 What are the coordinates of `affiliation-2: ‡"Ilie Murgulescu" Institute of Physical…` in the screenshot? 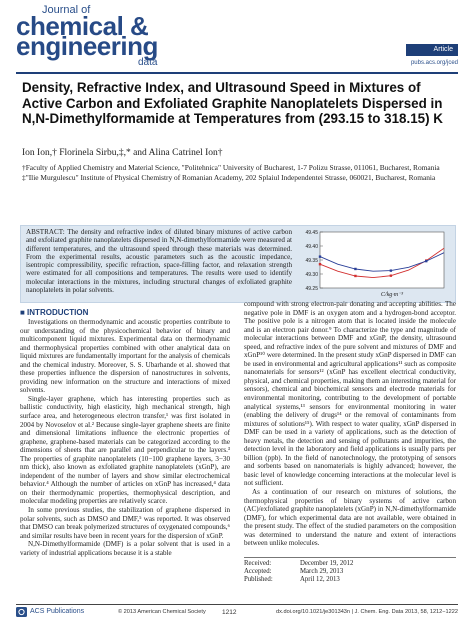 It's located at (229, 177).